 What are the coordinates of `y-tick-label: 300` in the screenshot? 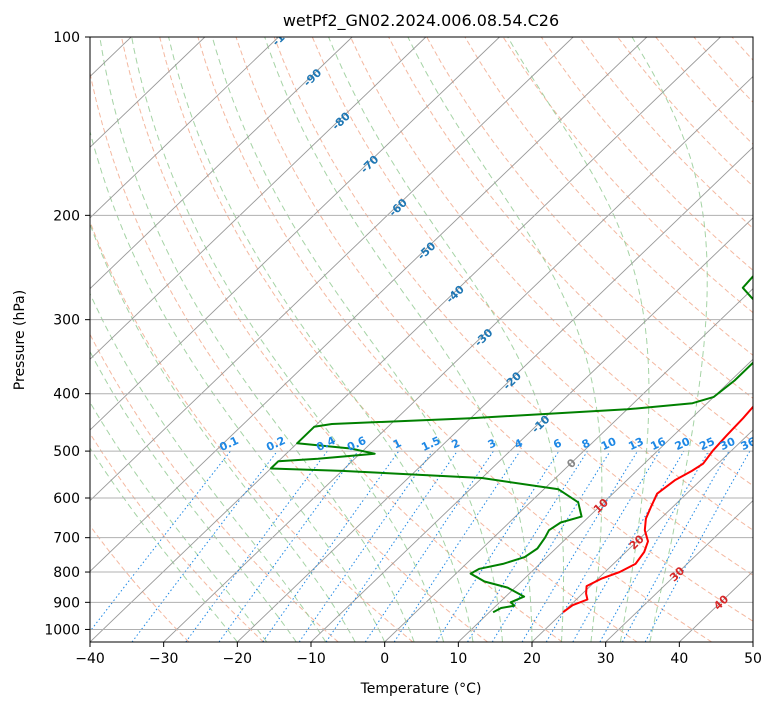 It's located at (66, 321).